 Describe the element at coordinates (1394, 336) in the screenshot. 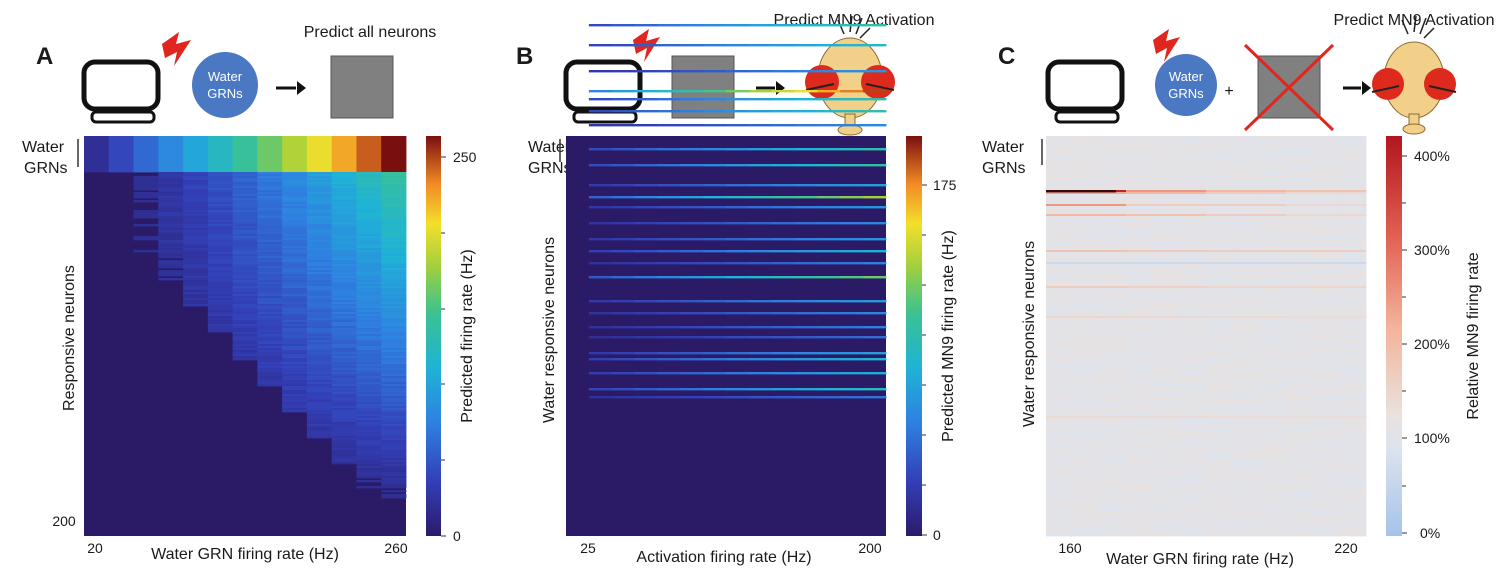

I see `colorbar-c` at that location.